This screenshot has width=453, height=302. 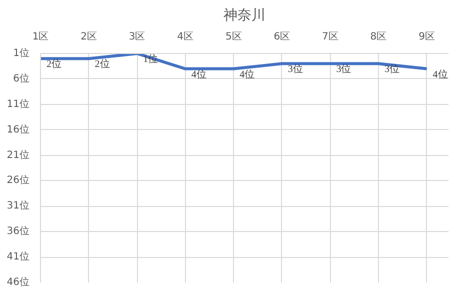 I want to click on x-tick-label: 3区, so click(x=137, y=37).